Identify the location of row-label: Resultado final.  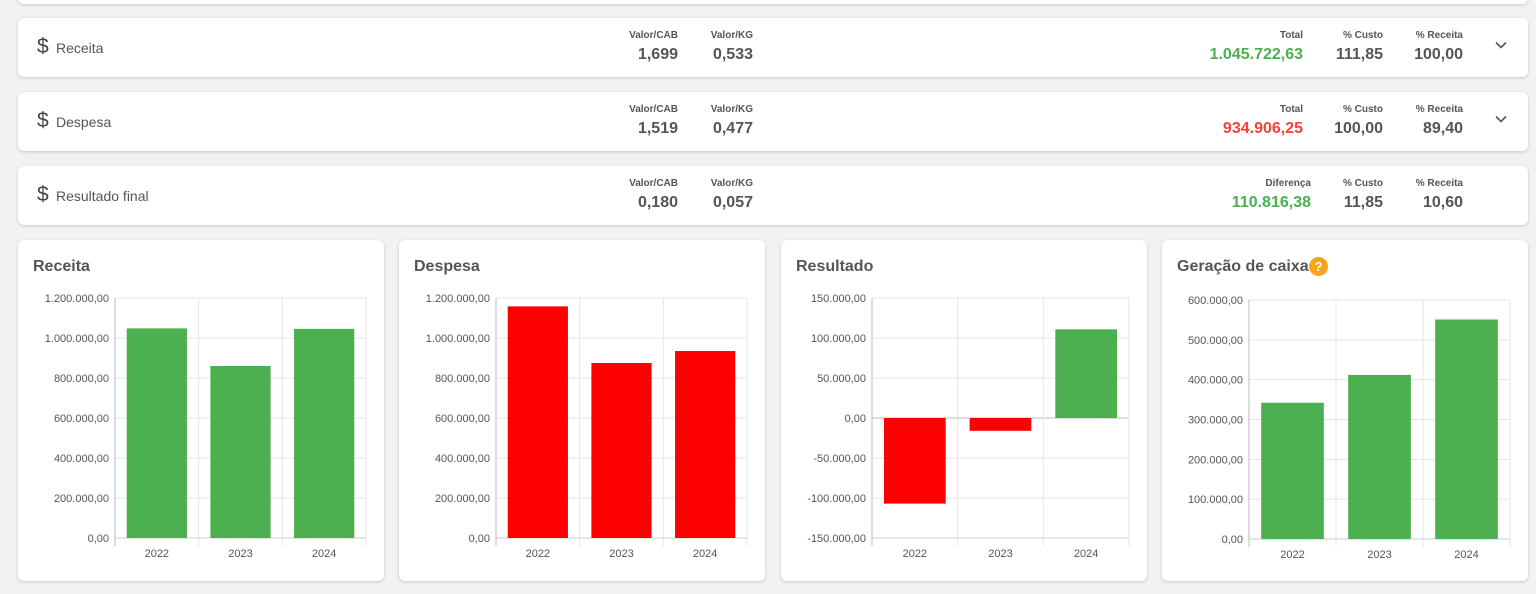
(102, 196).